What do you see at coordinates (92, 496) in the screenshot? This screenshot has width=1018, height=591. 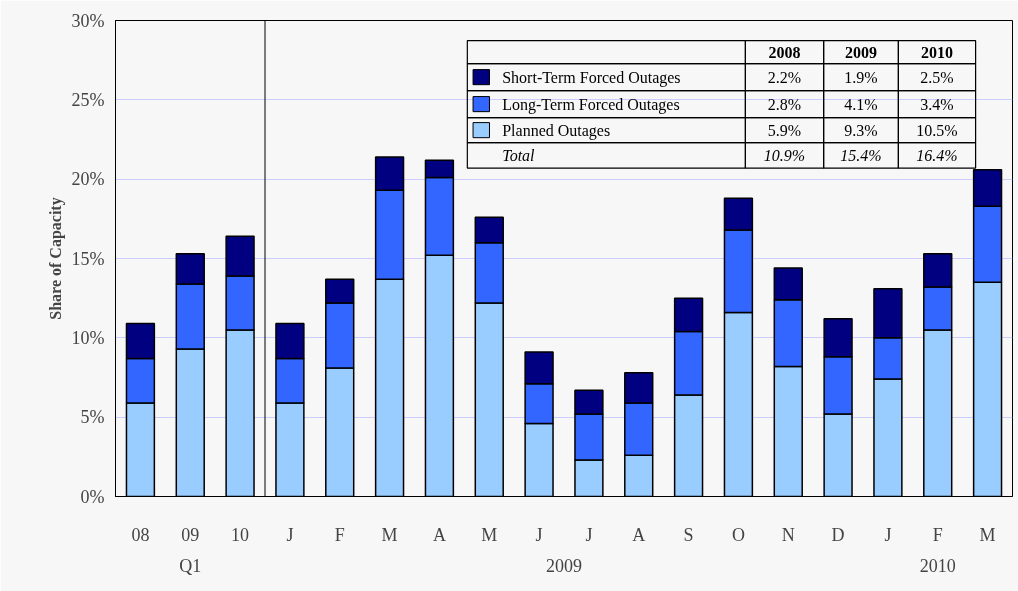 I see `y-tick-label: 0%` at bounding box center [92, 496].